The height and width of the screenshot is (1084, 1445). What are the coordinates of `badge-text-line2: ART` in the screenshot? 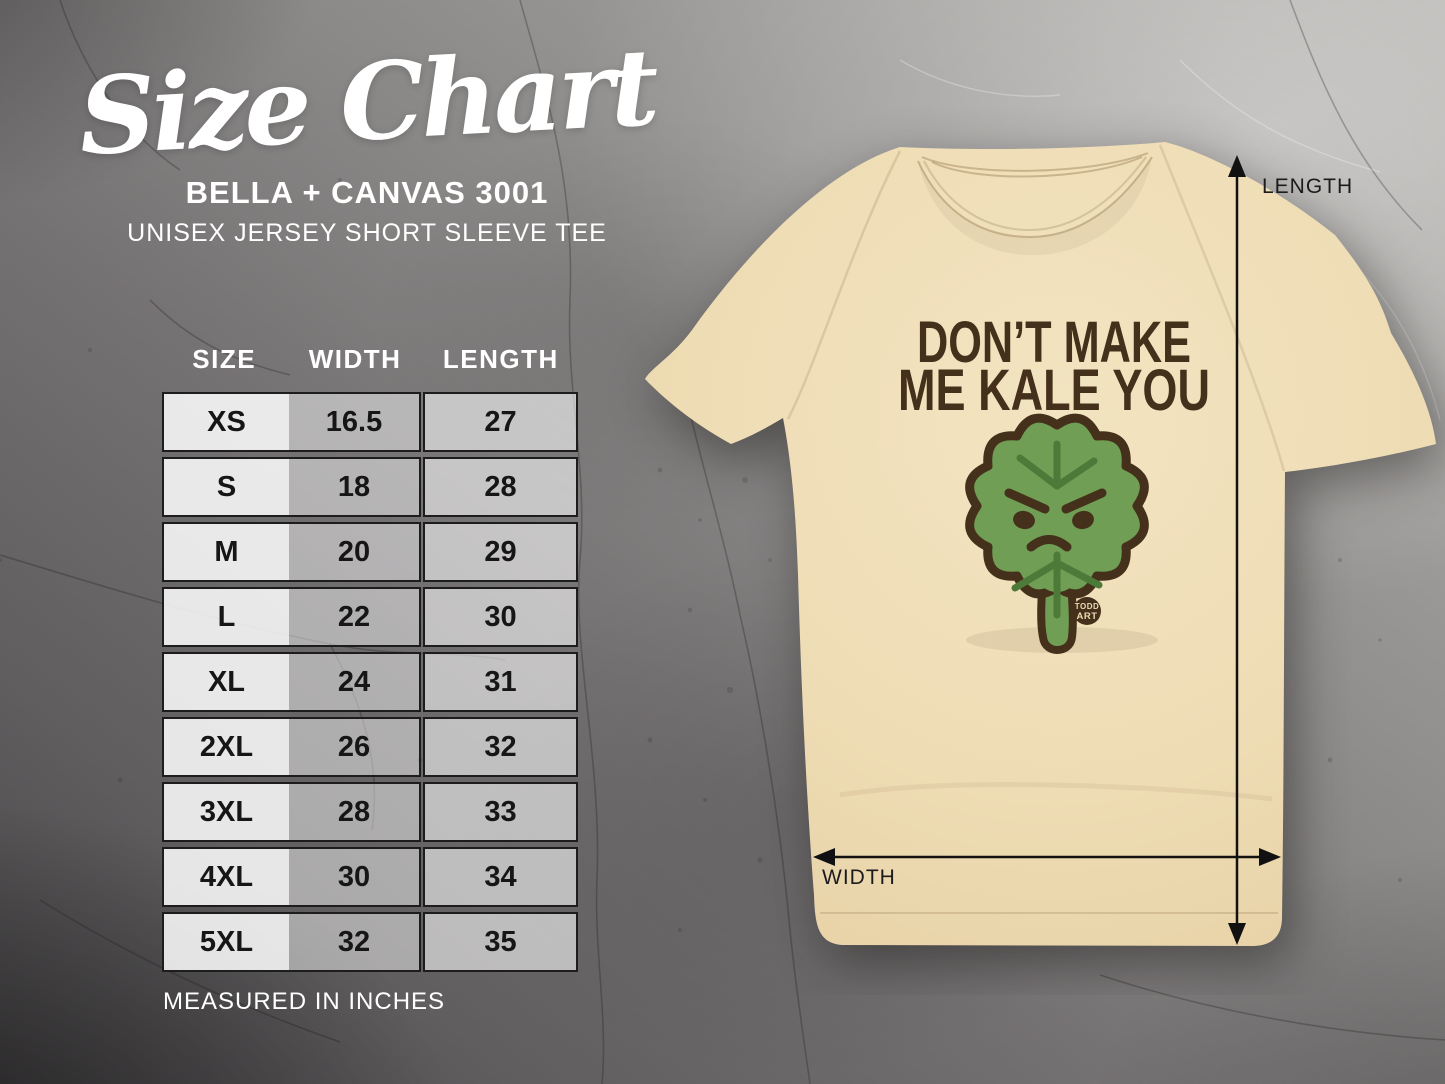 It's located at (1086, 616).